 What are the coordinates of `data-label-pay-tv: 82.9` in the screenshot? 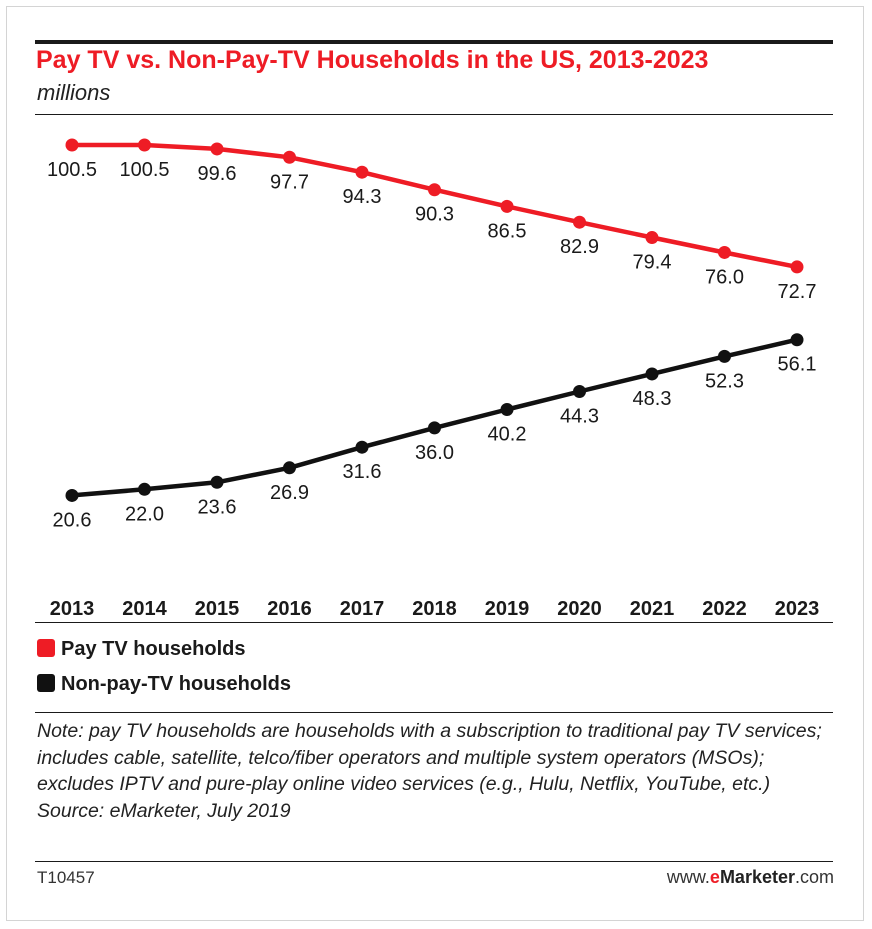 It's located at (579, 247).